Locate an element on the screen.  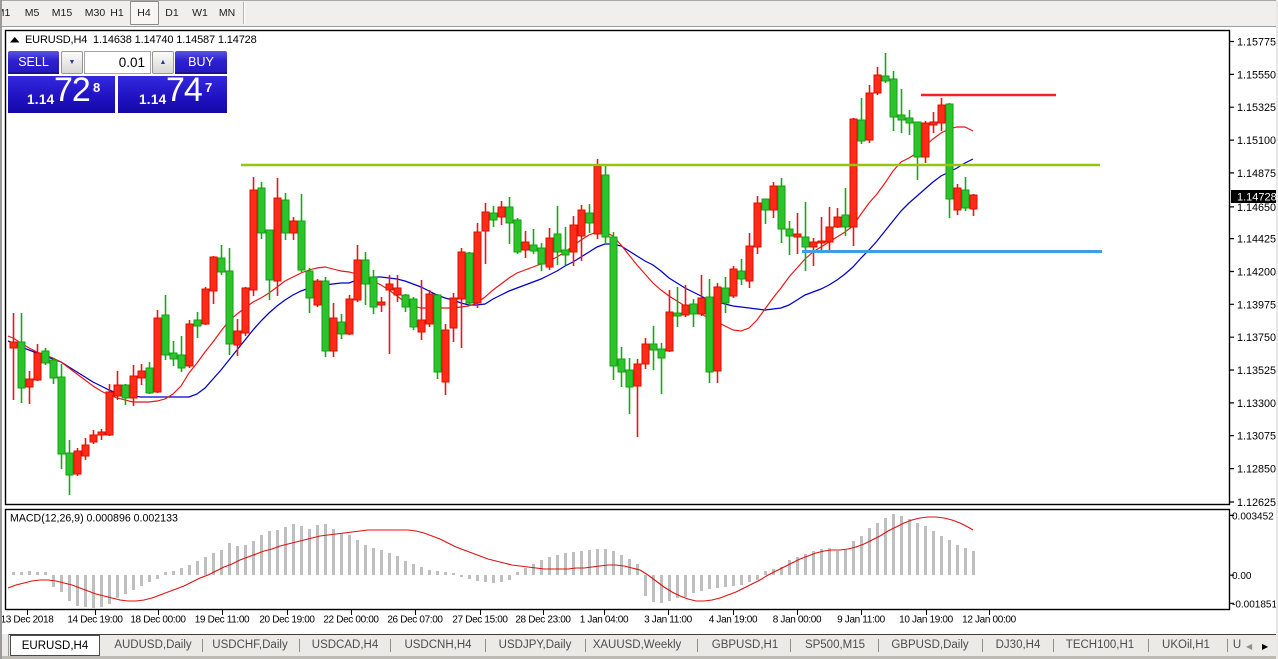
svg-text: 28 Dec 23:00 is located at coordinates (543, 620).